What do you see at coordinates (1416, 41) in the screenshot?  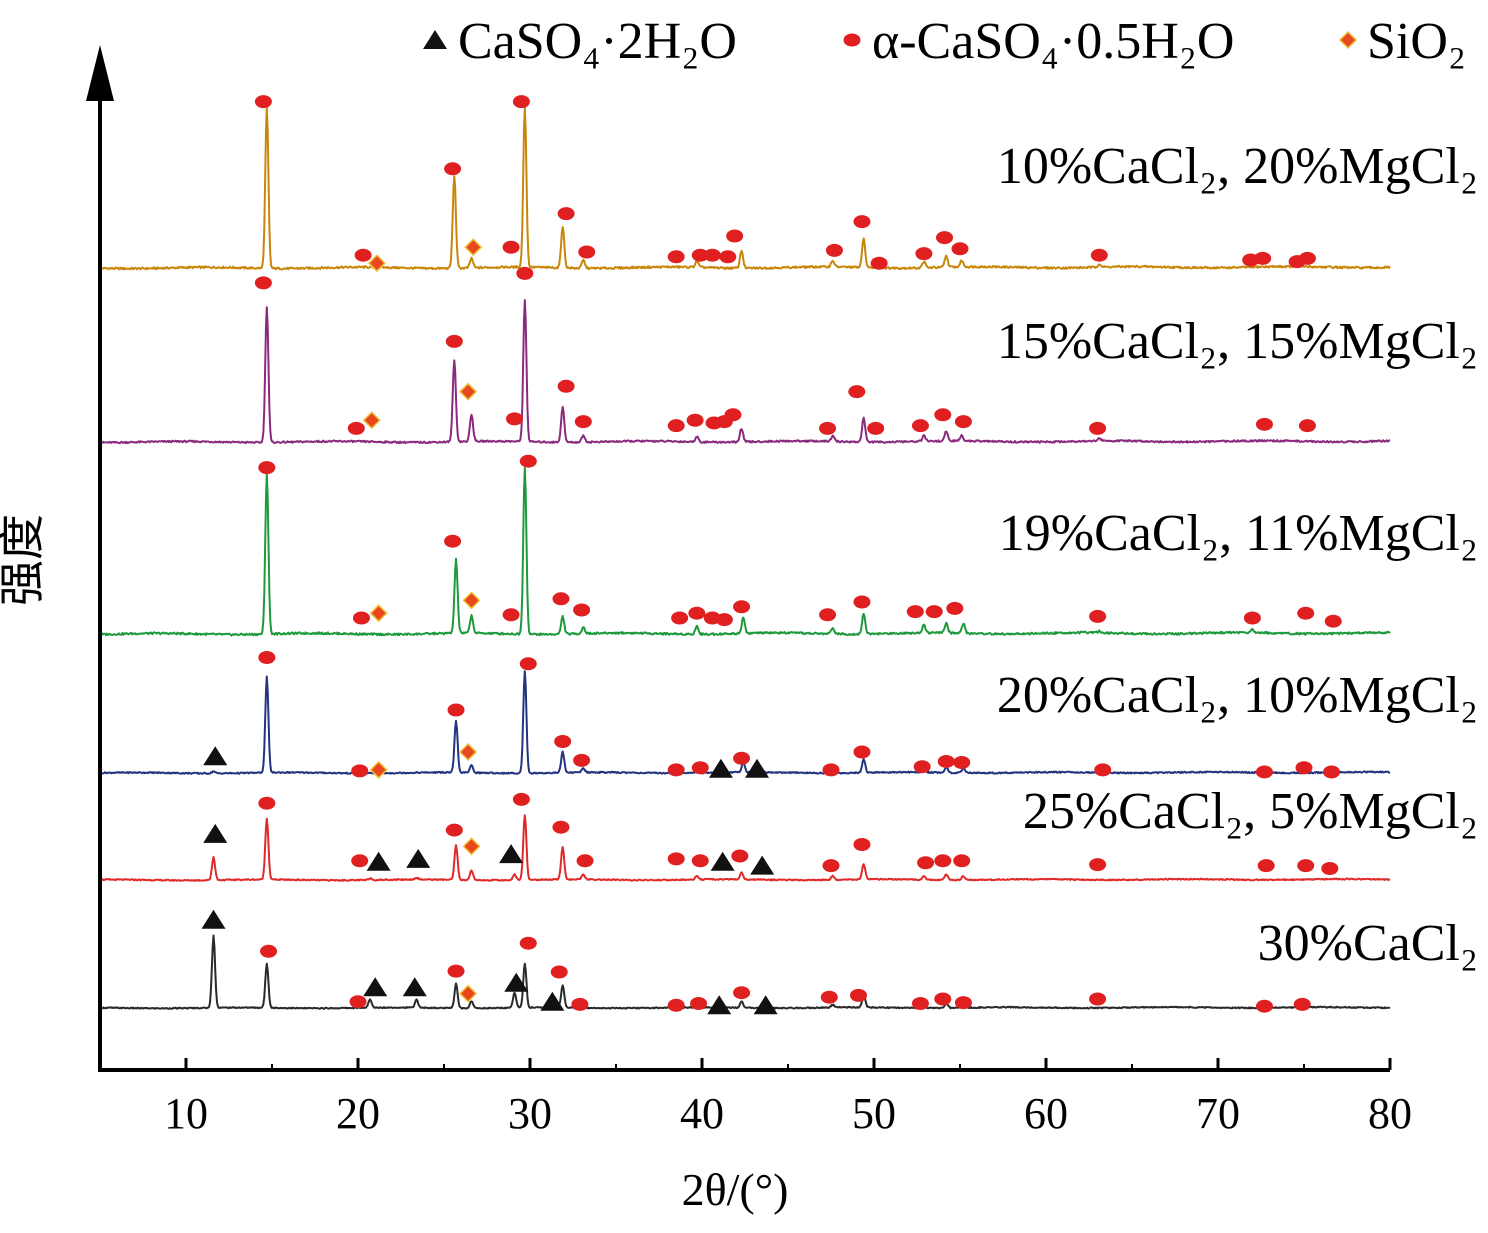 I see `legend-label: SiO₂` at bounding box center [1416, 41].